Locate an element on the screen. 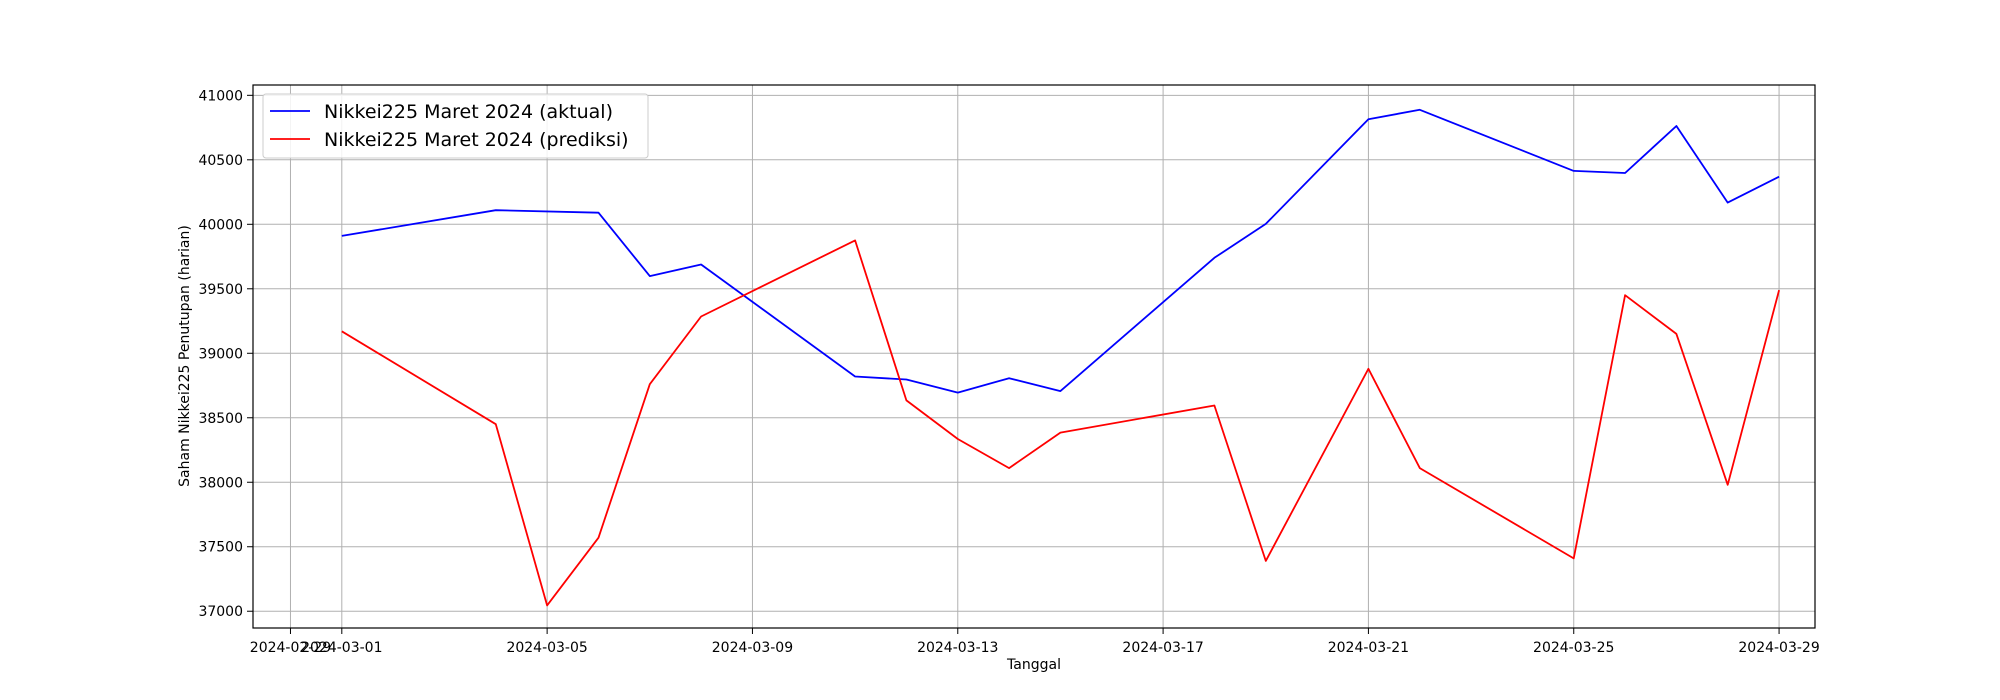  y-tick-label: 39500 is located at coordinates (220, 290).